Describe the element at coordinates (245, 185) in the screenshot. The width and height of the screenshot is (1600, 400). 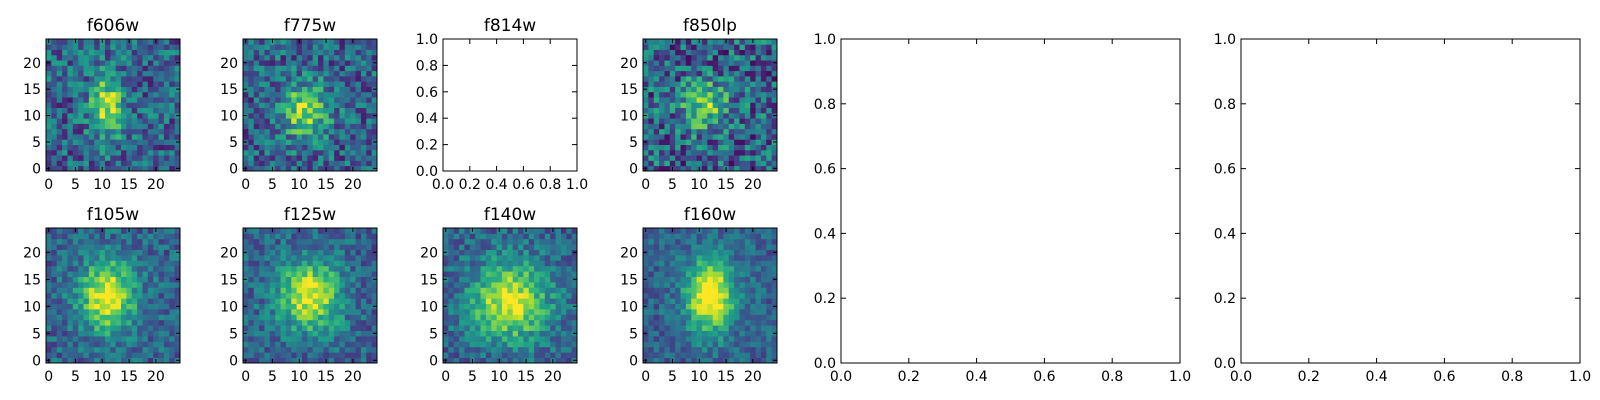
I see `x-tick-label: 0` at that location.